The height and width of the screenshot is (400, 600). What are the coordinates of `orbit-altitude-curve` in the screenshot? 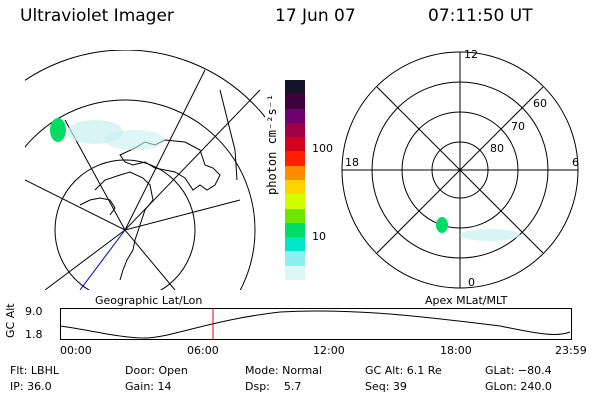 It's located at (315, 324).